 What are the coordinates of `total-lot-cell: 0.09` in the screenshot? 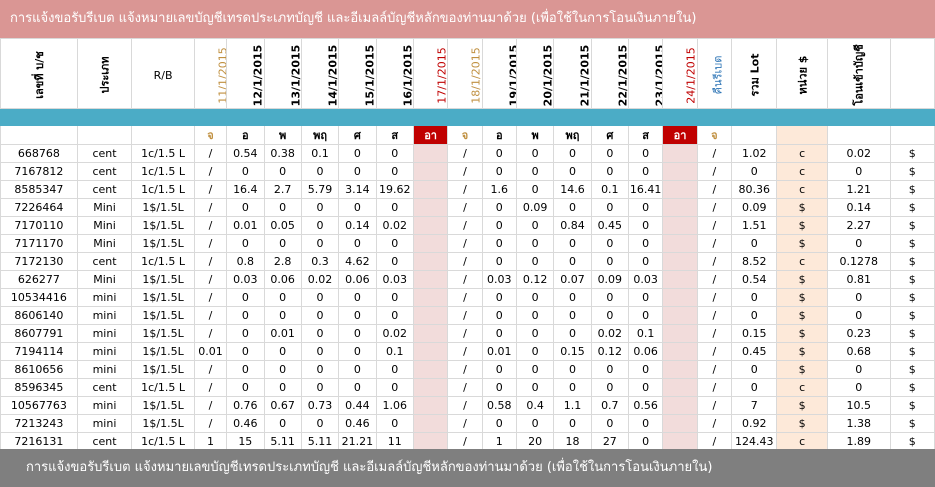 It's located at (754, 207).